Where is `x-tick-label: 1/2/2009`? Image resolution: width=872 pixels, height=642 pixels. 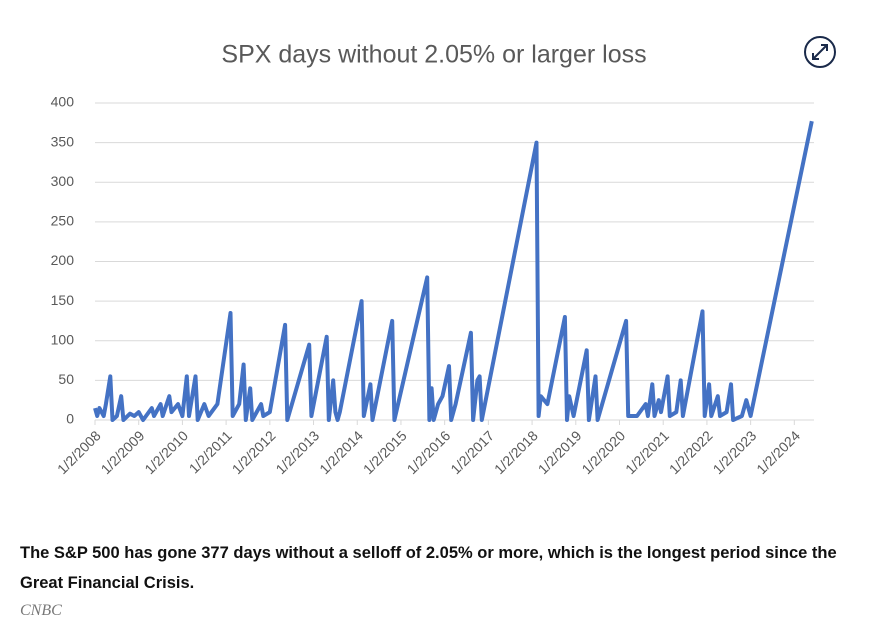 x-tick-label: 1/2/2009 is located at coordinates (123, 452).